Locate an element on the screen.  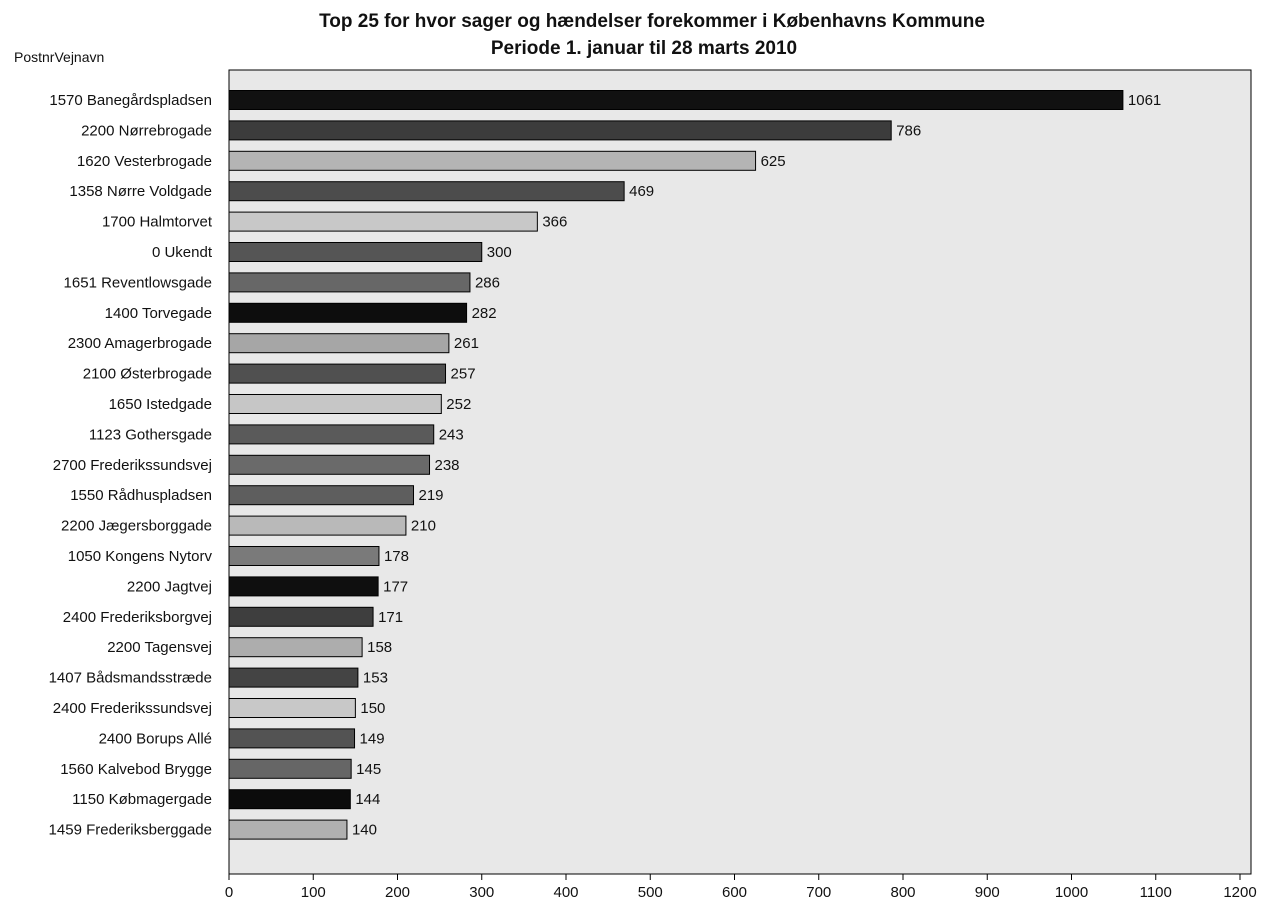
category-label: 2100 Østerbrogade is located at coordinates (147, 374).